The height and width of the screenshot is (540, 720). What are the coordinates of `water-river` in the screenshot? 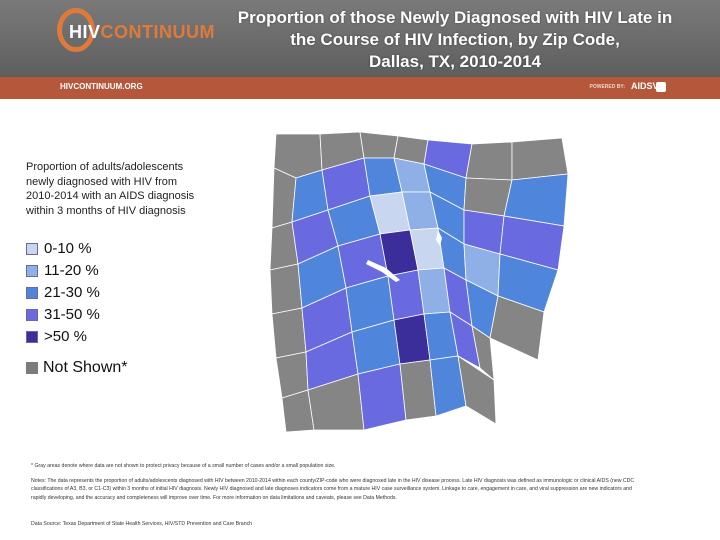 It's located at (383, 271).